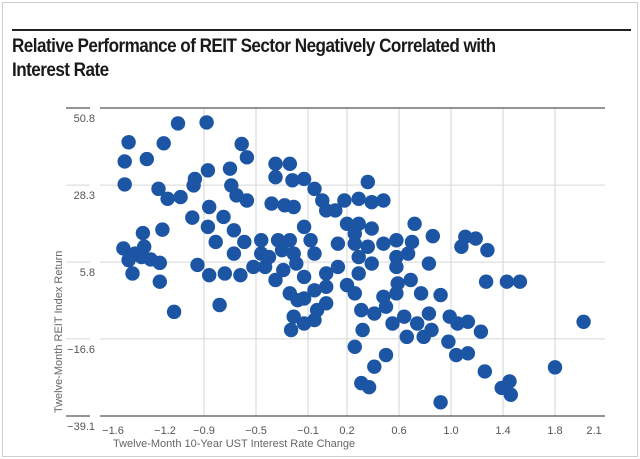 The image size is (640, 459). Describe the element at coordinates (321, 30) in the screenshot. I see `title-rule` at that location.